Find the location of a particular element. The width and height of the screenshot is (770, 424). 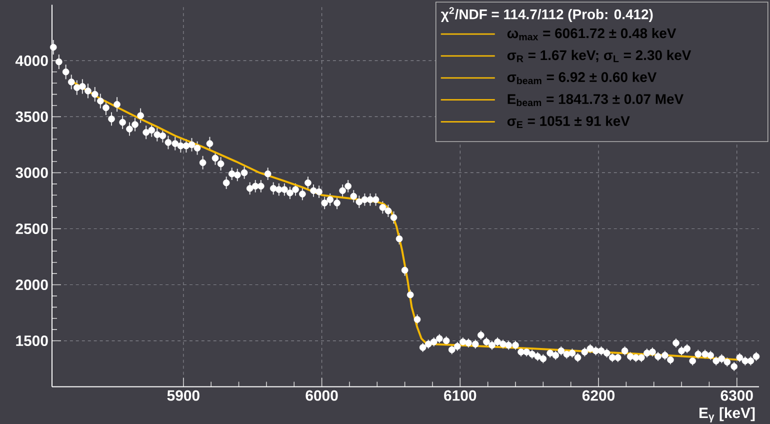

annotation: σ$_{E}$ = 1051 ± 91 keV is located at coordinates (568, 122).